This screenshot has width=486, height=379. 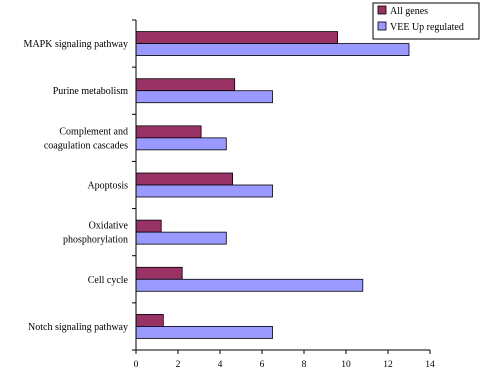 I want to click on legend-box, so click(x=426, y=21).